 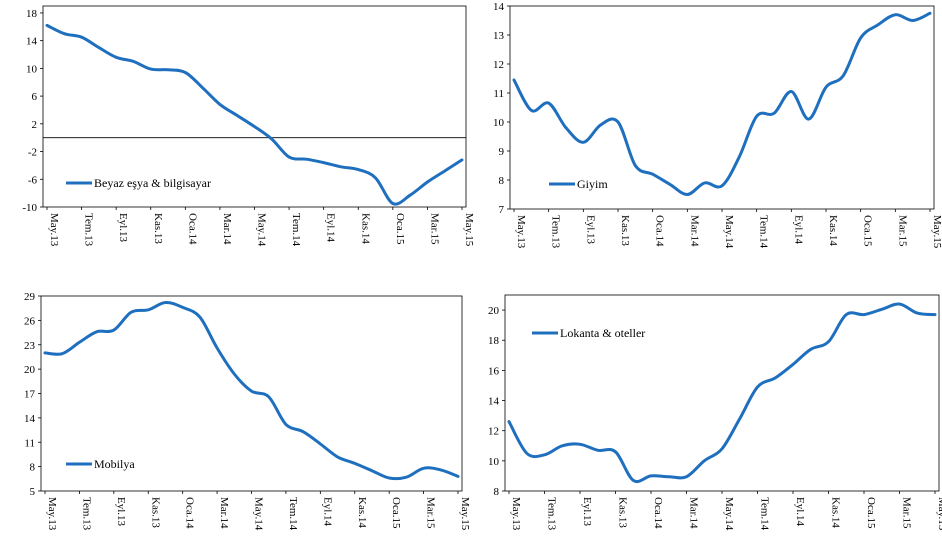 I want to click on legend-label: Mobilya, so click(x=114, y=464).